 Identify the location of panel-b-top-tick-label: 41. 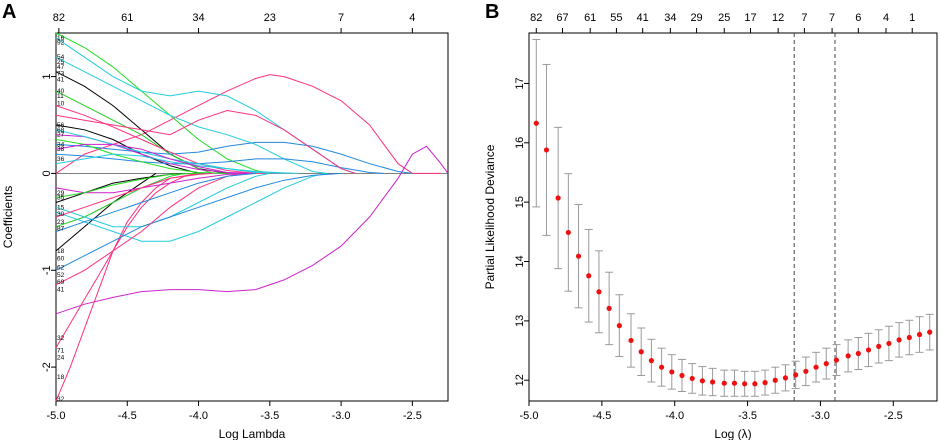
(643, 18).